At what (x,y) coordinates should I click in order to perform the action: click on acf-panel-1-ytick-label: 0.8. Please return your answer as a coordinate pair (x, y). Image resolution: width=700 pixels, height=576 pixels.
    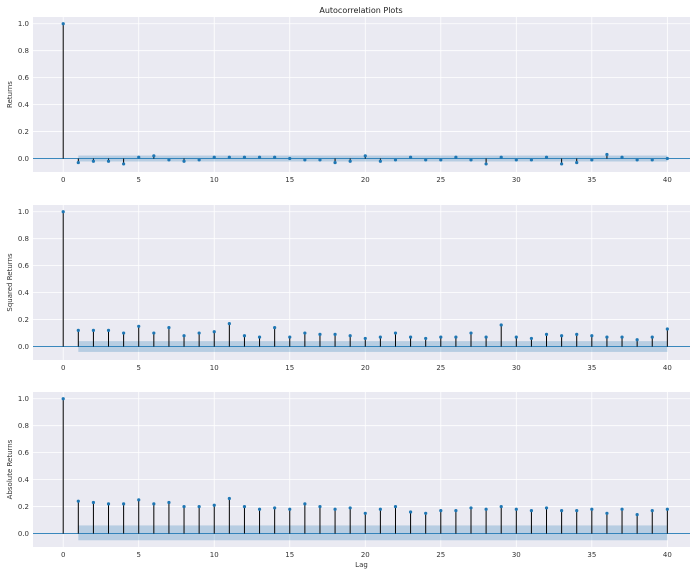
    Looking at the image, I should click on (23, 51).